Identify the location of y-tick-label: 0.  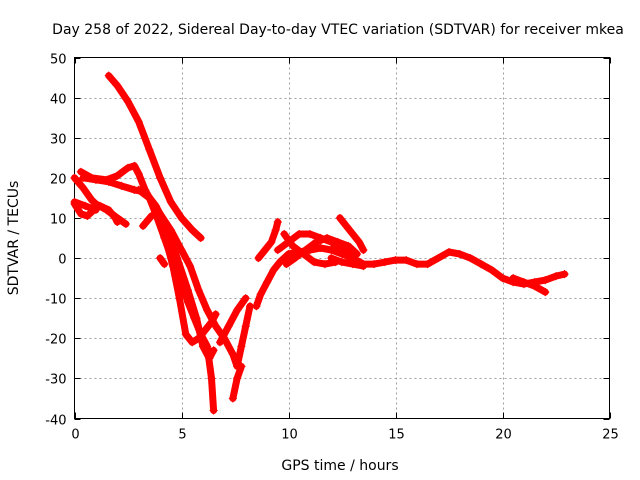
(62, 260).